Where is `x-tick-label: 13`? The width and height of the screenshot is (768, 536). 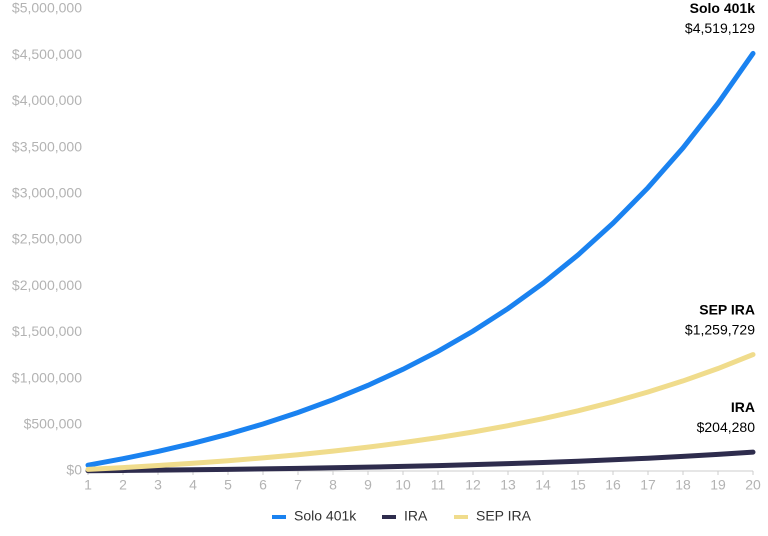
x-tick-label: 13 is located at coordinates (508, 485).